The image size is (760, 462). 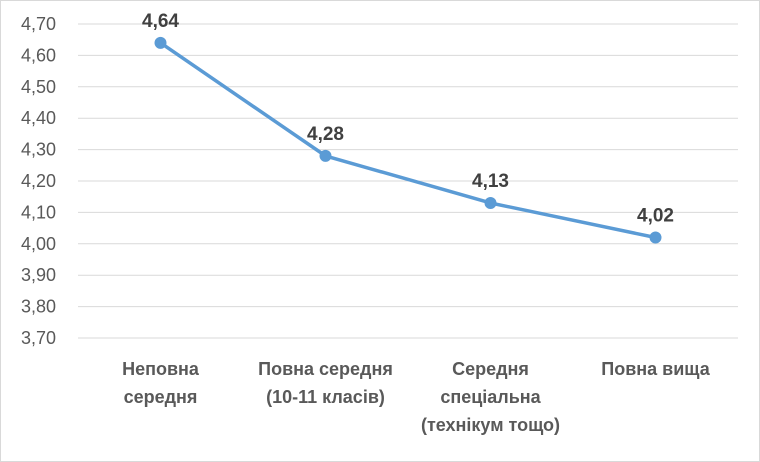 I want to click on y-tick-label: 3,70, so click(x=38, y=338).